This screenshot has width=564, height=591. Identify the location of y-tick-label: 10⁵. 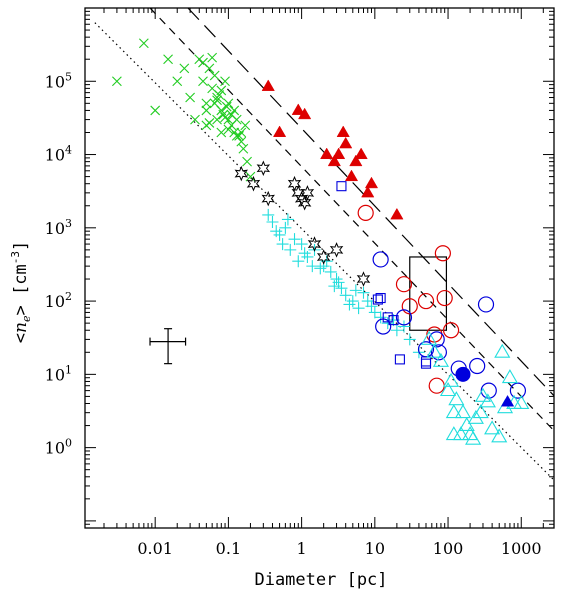
(58, 80).